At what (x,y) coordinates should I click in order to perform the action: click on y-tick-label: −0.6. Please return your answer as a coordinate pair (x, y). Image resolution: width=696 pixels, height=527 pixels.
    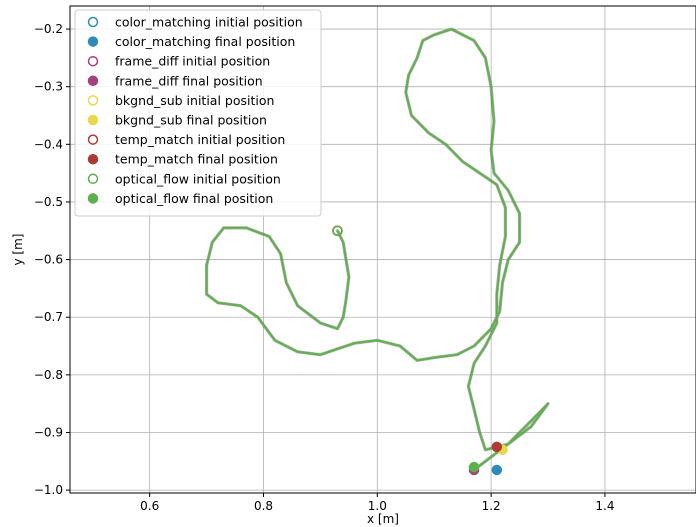
    Looking at the image, I should click on (48, 260).